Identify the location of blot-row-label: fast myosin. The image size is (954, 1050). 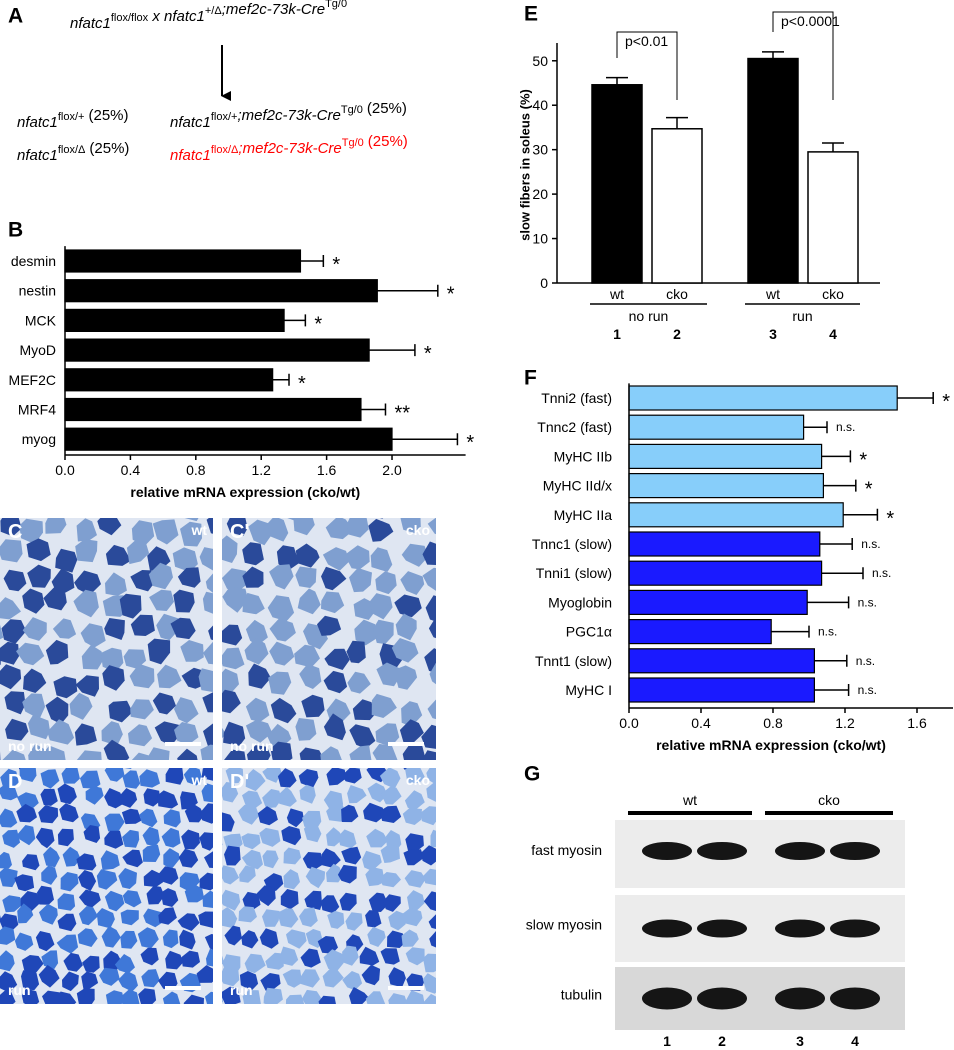
(566, 850).